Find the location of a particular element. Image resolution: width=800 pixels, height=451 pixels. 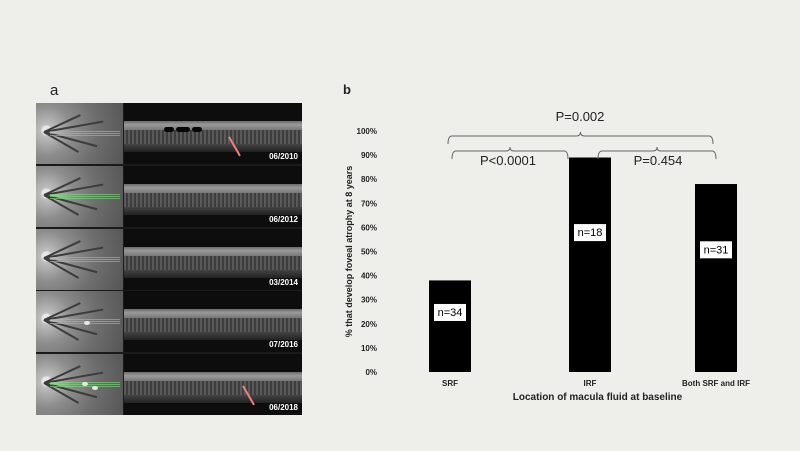

y-tick-label: 30% is located at coordinates (369, 300).